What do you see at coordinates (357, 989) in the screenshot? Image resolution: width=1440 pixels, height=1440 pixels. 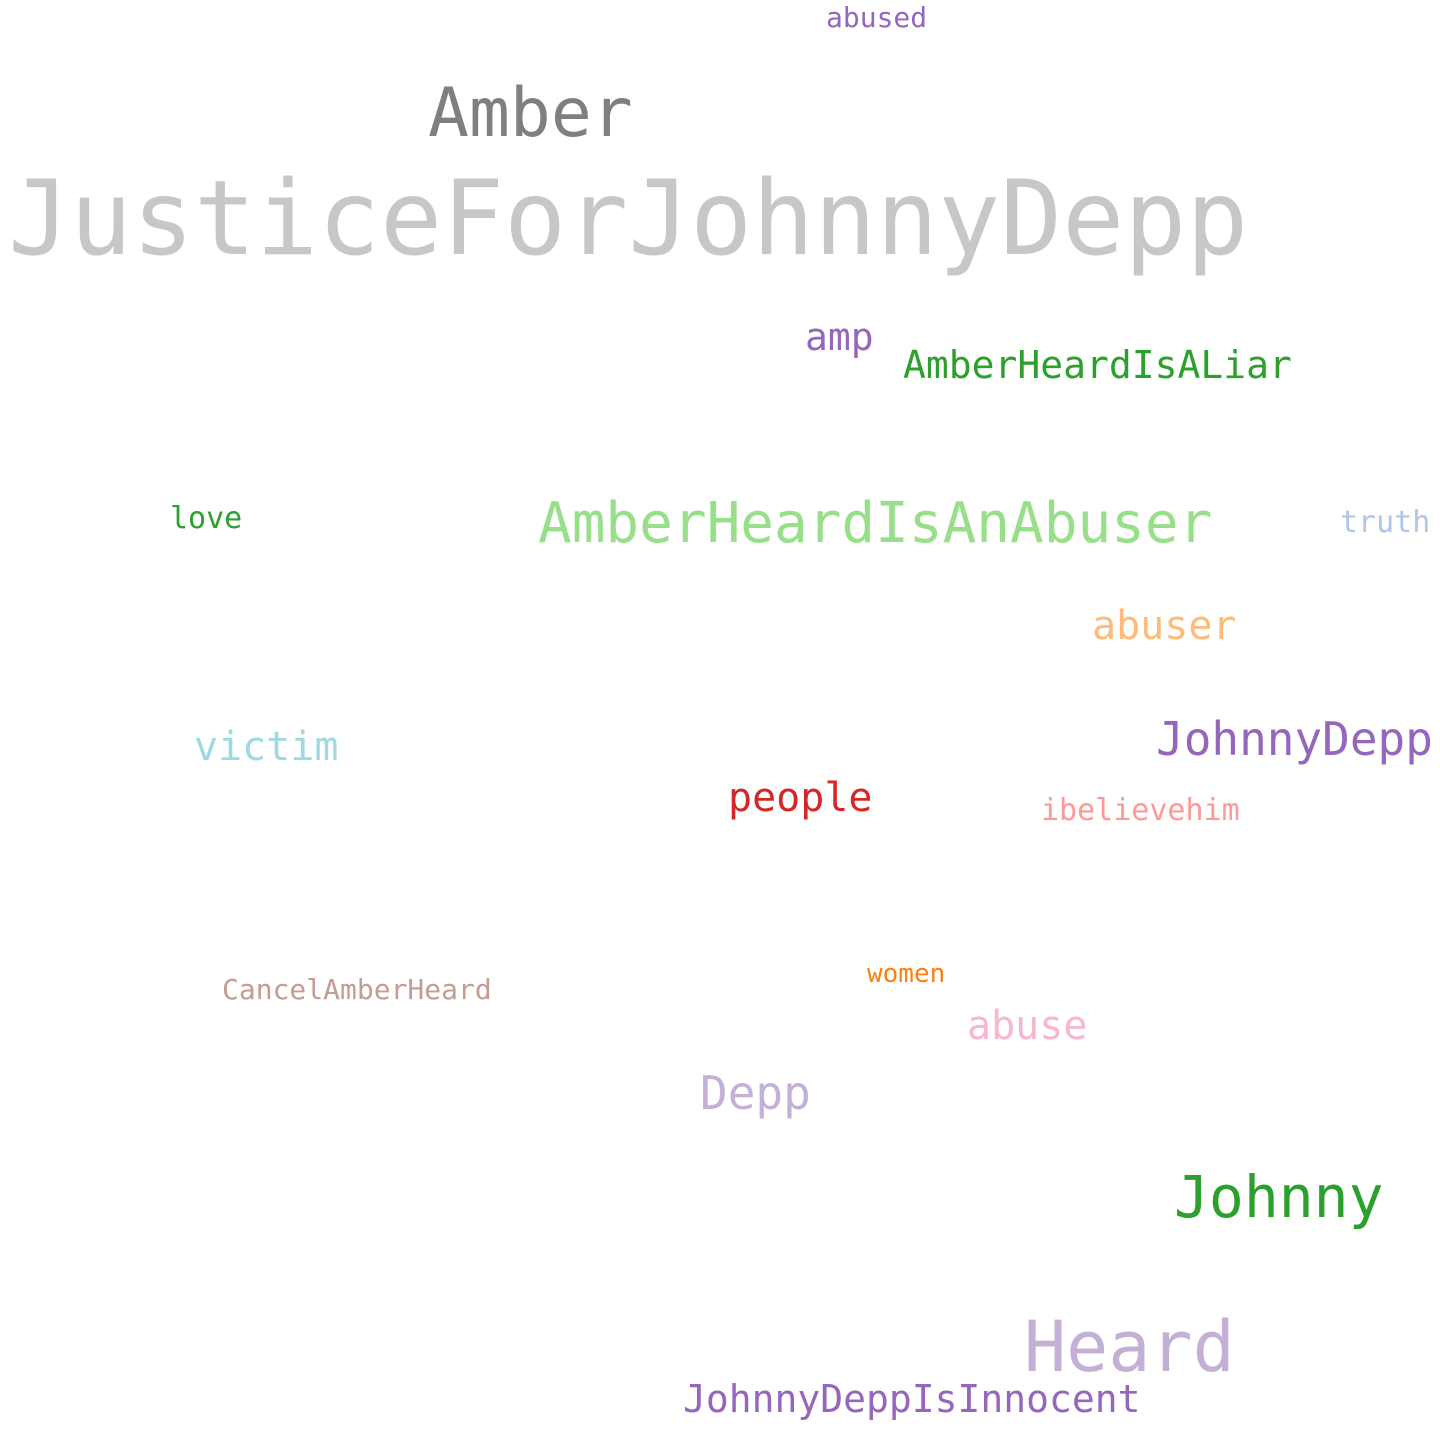 I see `word-cancel-amber-heard: CancelAmberHeard` at bounding box center [357, 989].